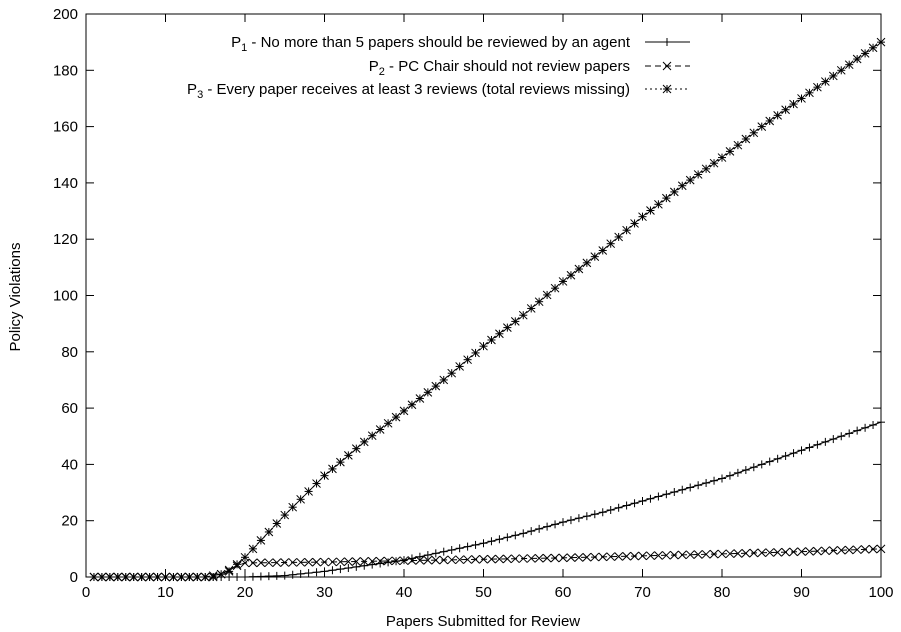 This screenshot has height=632, width=901. What do you see at coordinates (15, 297) in the screenshot?
I see `y-axis-label: Policy Violations` at bounding box center [15, 297].